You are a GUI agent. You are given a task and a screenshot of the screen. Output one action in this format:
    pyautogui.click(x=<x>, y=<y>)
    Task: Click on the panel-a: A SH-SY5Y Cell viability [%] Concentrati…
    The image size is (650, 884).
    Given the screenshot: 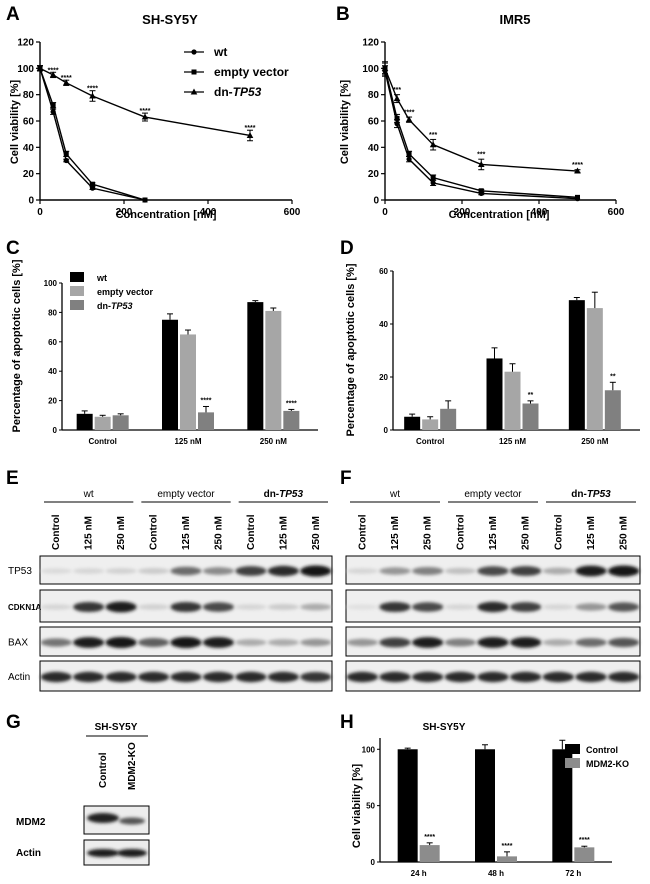 What is the action you would take?
    pyautogui.click(x=153, y=112)
    